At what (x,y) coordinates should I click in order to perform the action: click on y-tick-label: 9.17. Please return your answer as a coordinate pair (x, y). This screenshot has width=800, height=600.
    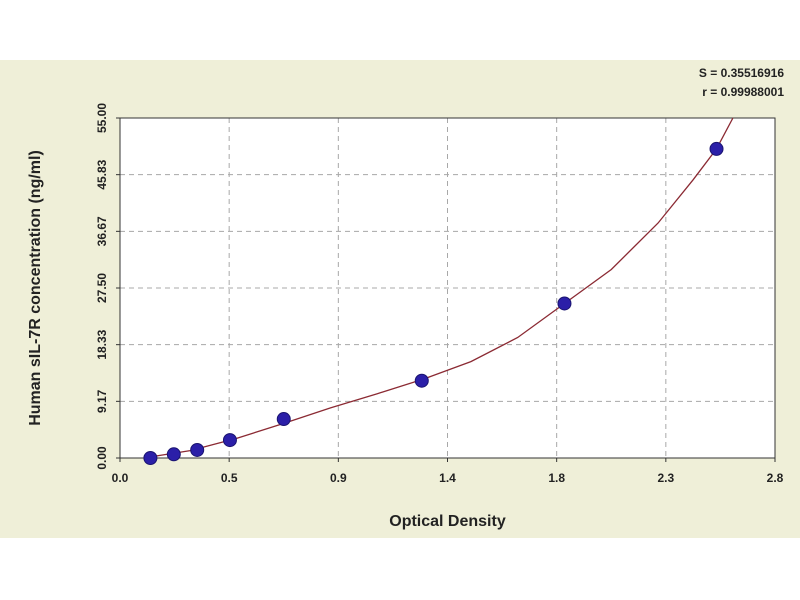
    Looking at the image, I should click on (102, 401).